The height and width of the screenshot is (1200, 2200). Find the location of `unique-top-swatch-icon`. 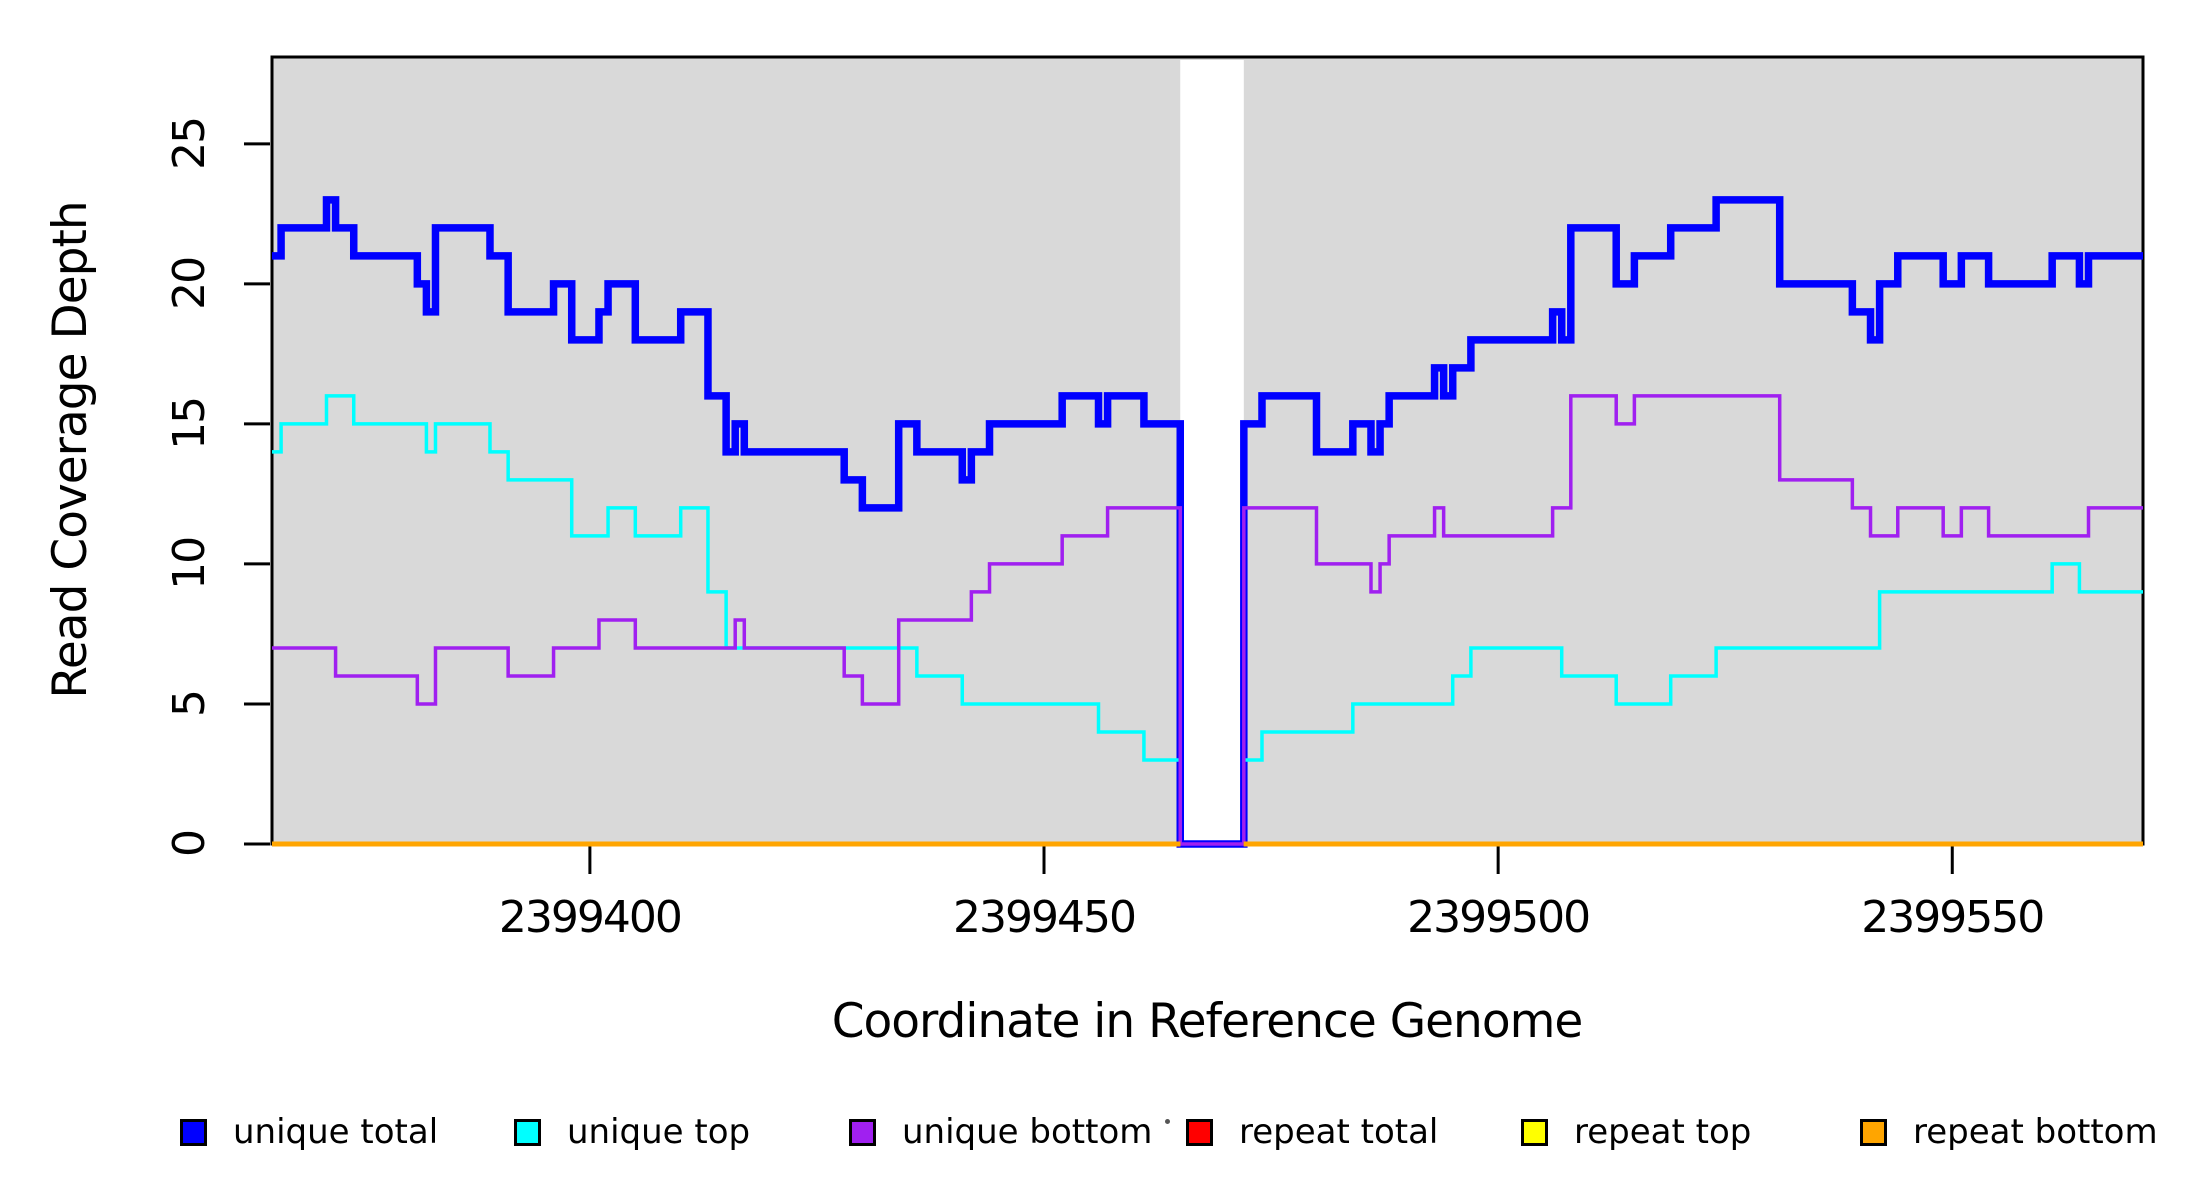

unique-top-swatch-icon is located at coordinates (527, 1132).